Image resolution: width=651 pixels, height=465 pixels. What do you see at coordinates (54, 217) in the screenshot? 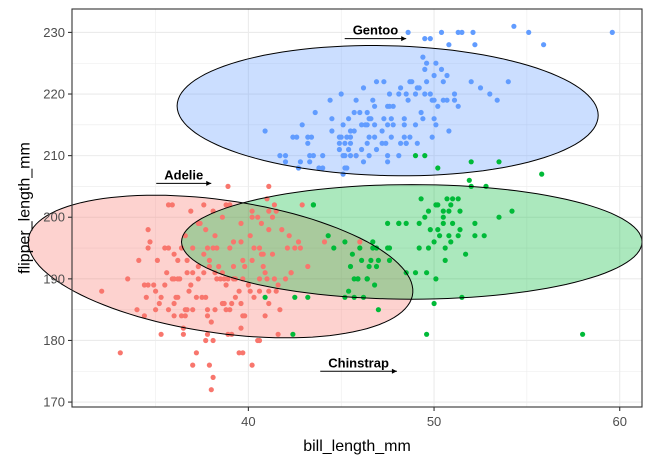
I see `y-tick-label: 200` at bounding box center [54, 217].